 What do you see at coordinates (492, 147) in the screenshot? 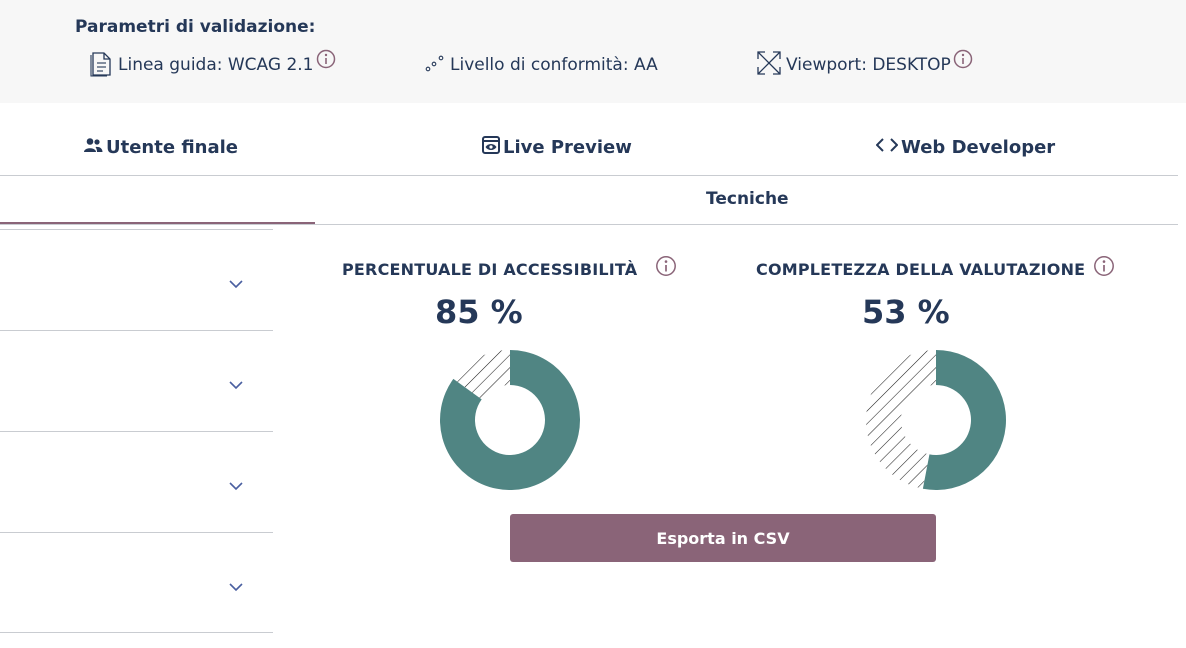
I see `eye-icon` at bounding box center [492, 147].